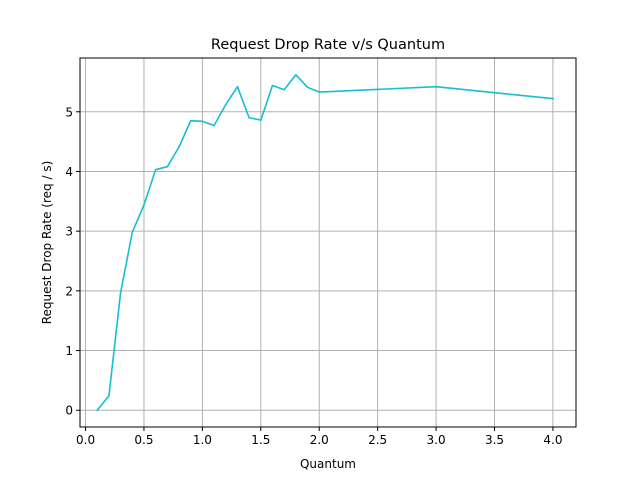  What do you see at coordinates (260, 440) in the screenshot?
I see `x-tick-label: 1.5` at bounding box center [260, 440].